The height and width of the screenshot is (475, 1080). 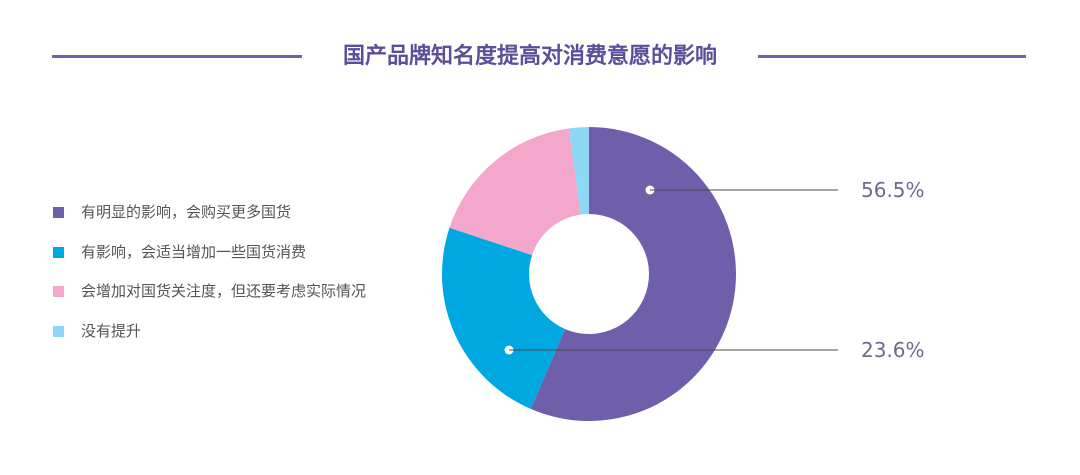 What do you see at coordinates (111, 330) in the screenshot?
I see `legend-label: 没有提升` at bounding box center [111, 330].